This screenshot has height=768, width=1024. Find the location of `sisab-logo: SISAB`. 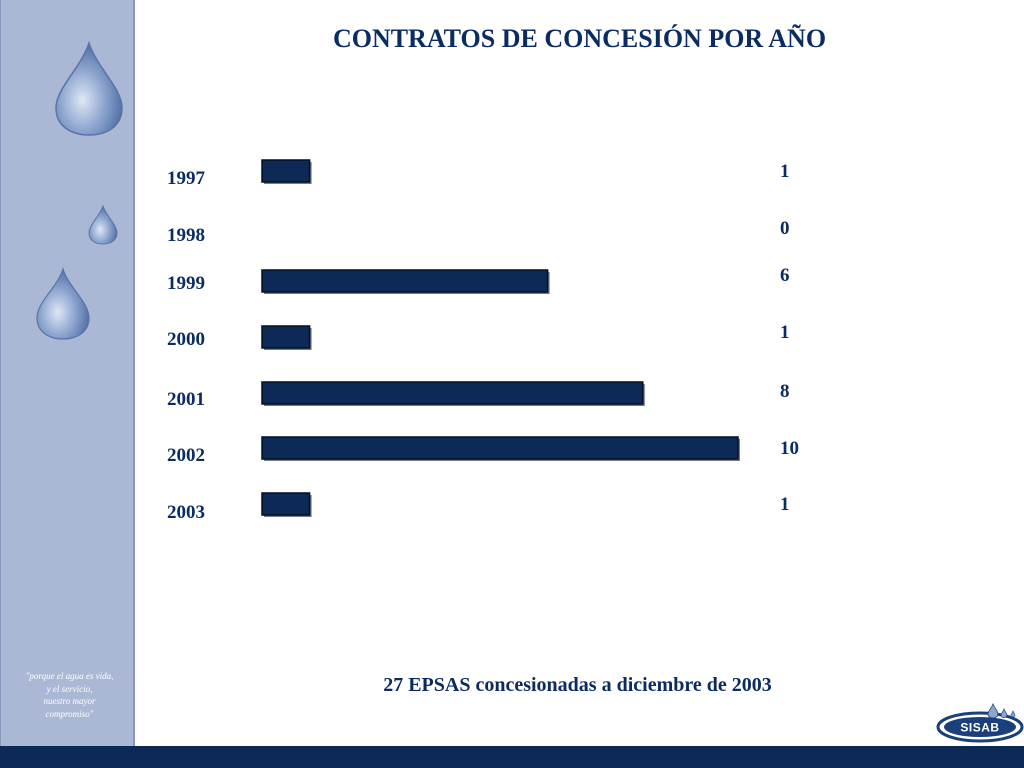

sisab-logo: SISAB is located at coordinates (980, 722).